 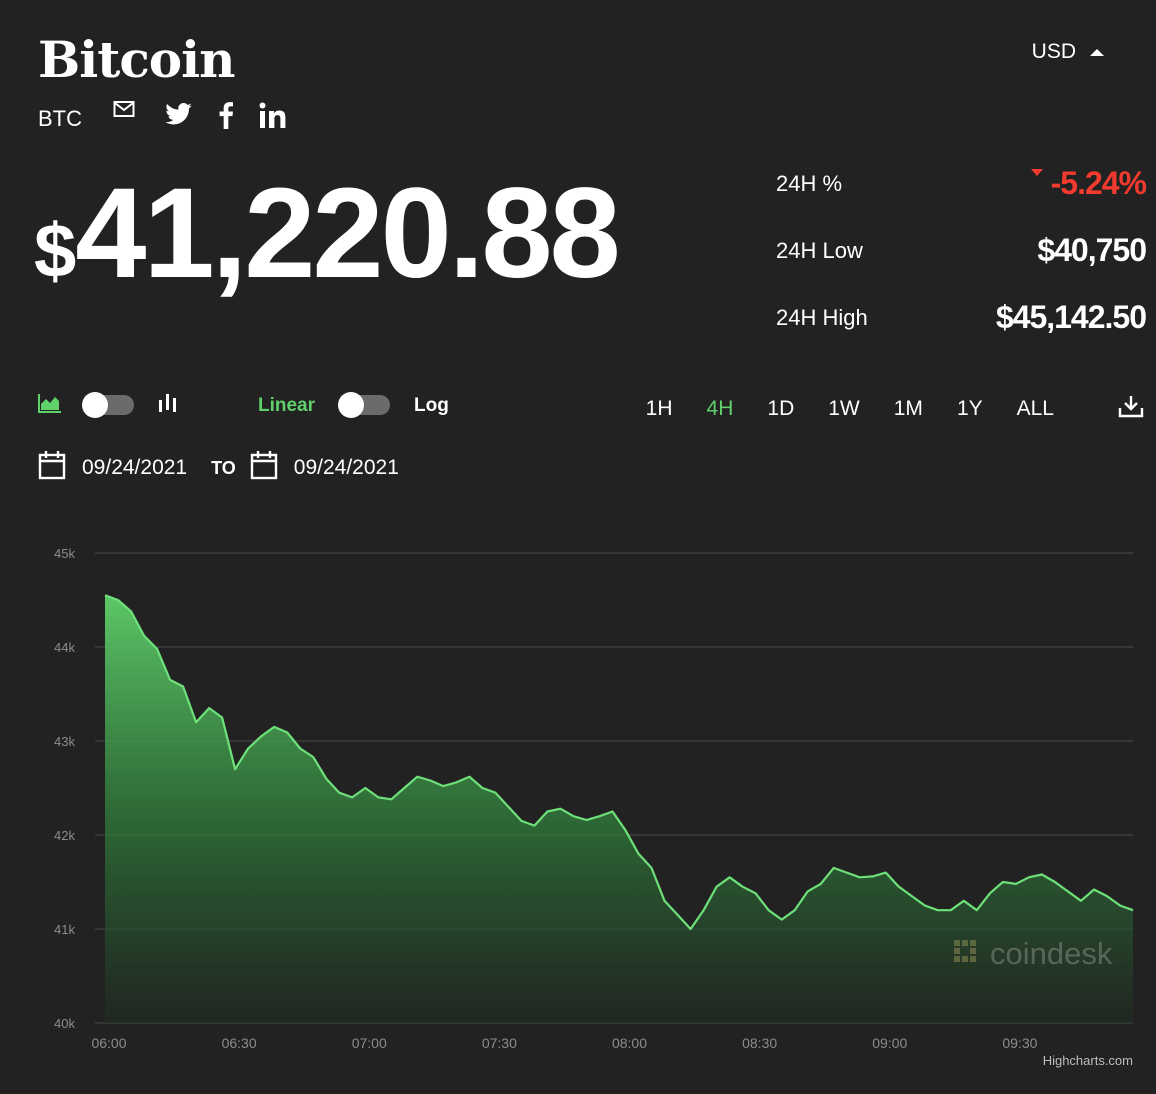 I want to click on mail-icon, so click(x=124, y=109).